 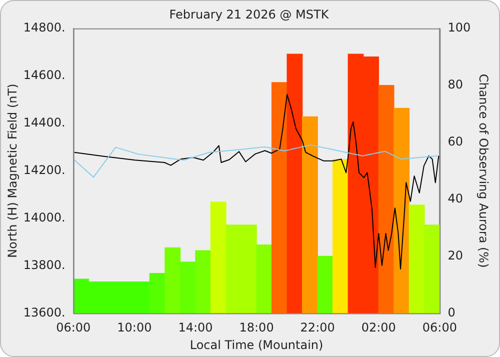 I want to click on y-axis-title: North (H) Magnetic Field (nT), so click(x=12, y=171).